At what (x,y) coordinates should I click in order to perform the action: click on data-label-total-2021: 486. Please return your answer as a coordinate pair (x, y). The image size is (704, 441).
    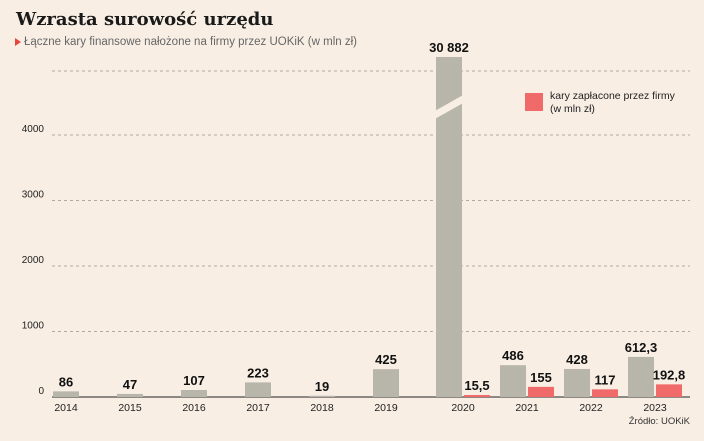
    Looking at the image, I should click on (513, 355).